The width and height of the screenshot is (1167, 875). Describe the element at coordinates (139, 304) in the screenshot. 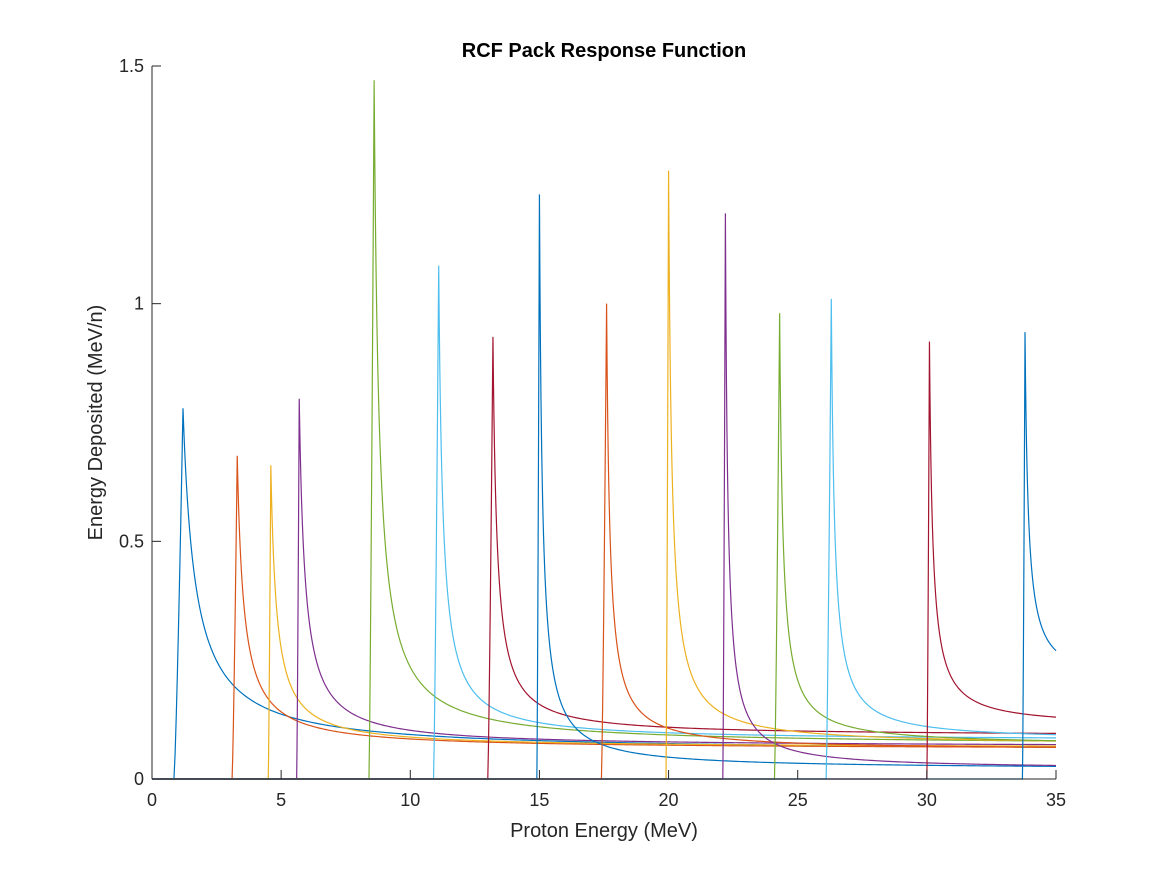

I see `y-tick-label: 1` at that location.